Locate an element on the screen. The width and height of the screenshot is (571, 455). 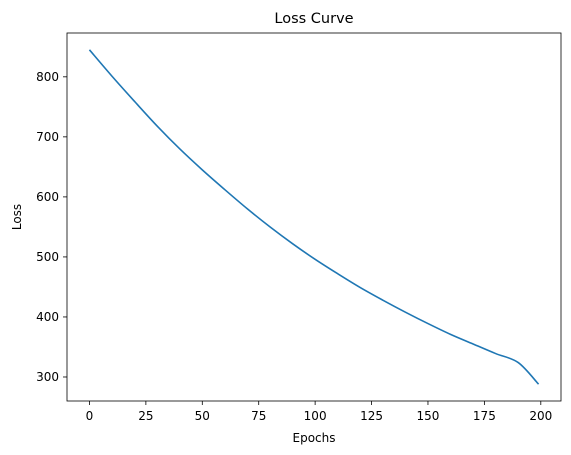
x-tick-label: 50 is located at coordinates (202, 416).